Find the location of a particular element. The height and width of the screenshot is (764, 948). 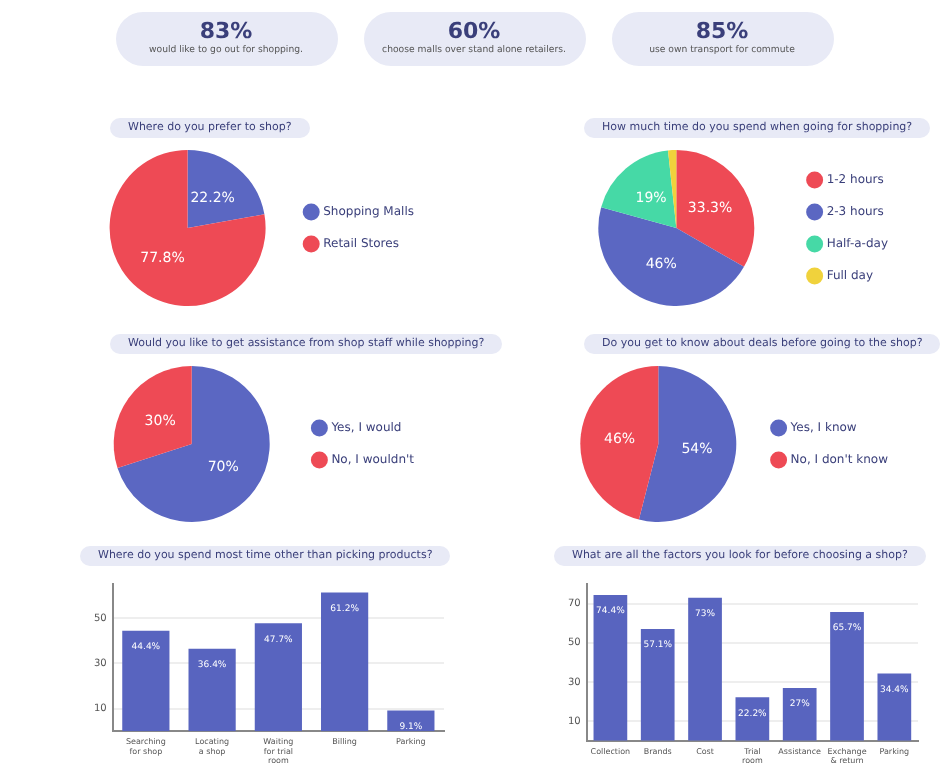

data-label: 85% is located at coordinates (722, 30).